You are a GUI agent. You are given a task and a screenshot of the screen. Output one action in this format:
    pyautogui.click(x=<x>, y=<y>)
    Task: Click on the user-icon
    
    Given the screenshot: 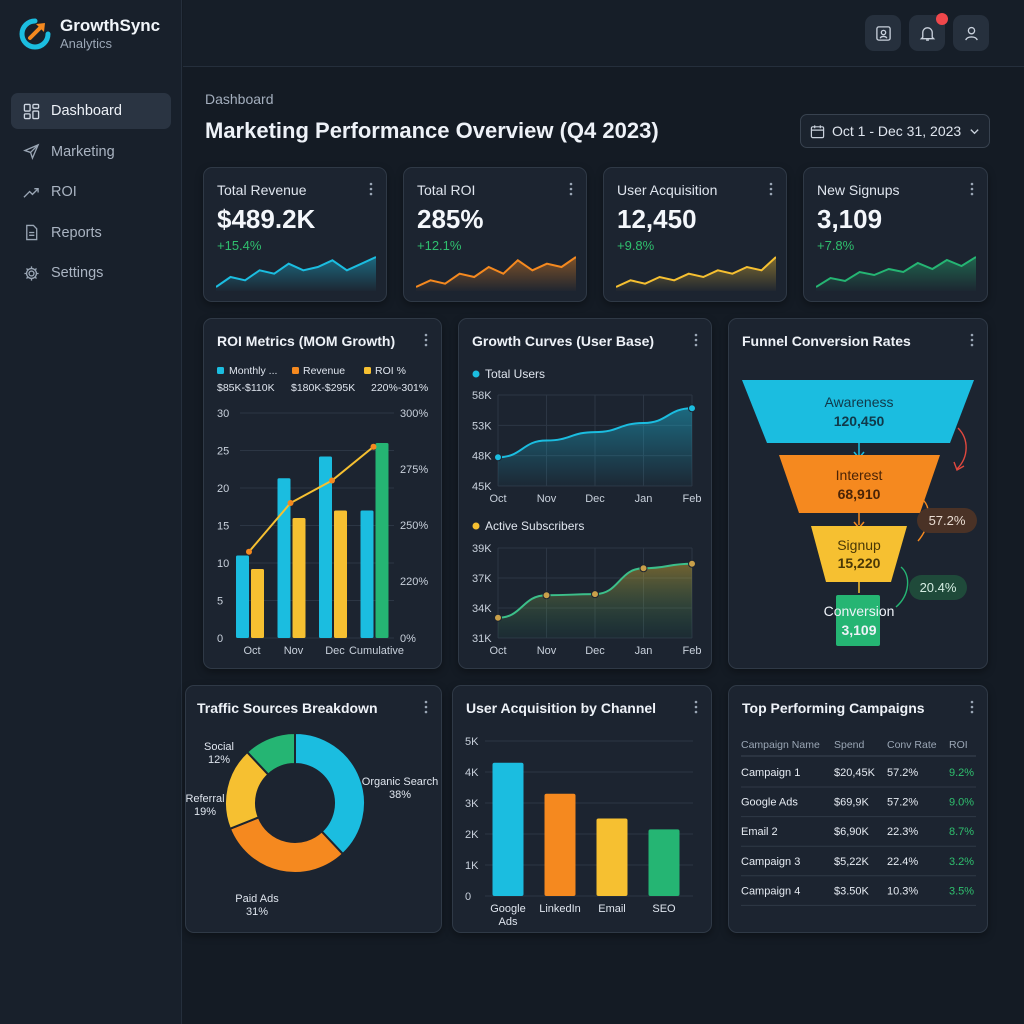 What is the action you would take?
    pyautogui.click(x=971, y=33)
    